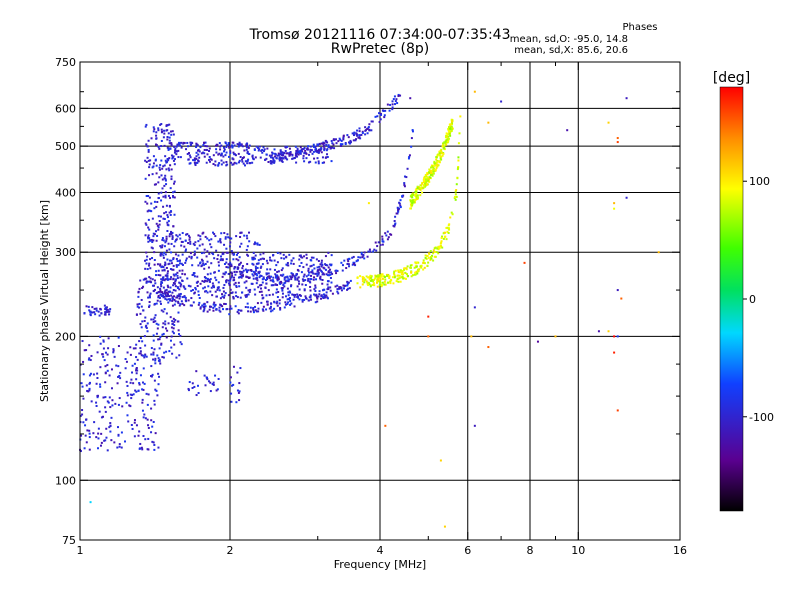 Image resolution: width=800 pixels, height=600 pixels. Describe the element at coordinates (568, 39) in the screenshot. I see `stats-o-mode: mean, sd,O: -95.0, 14.8` at that location.